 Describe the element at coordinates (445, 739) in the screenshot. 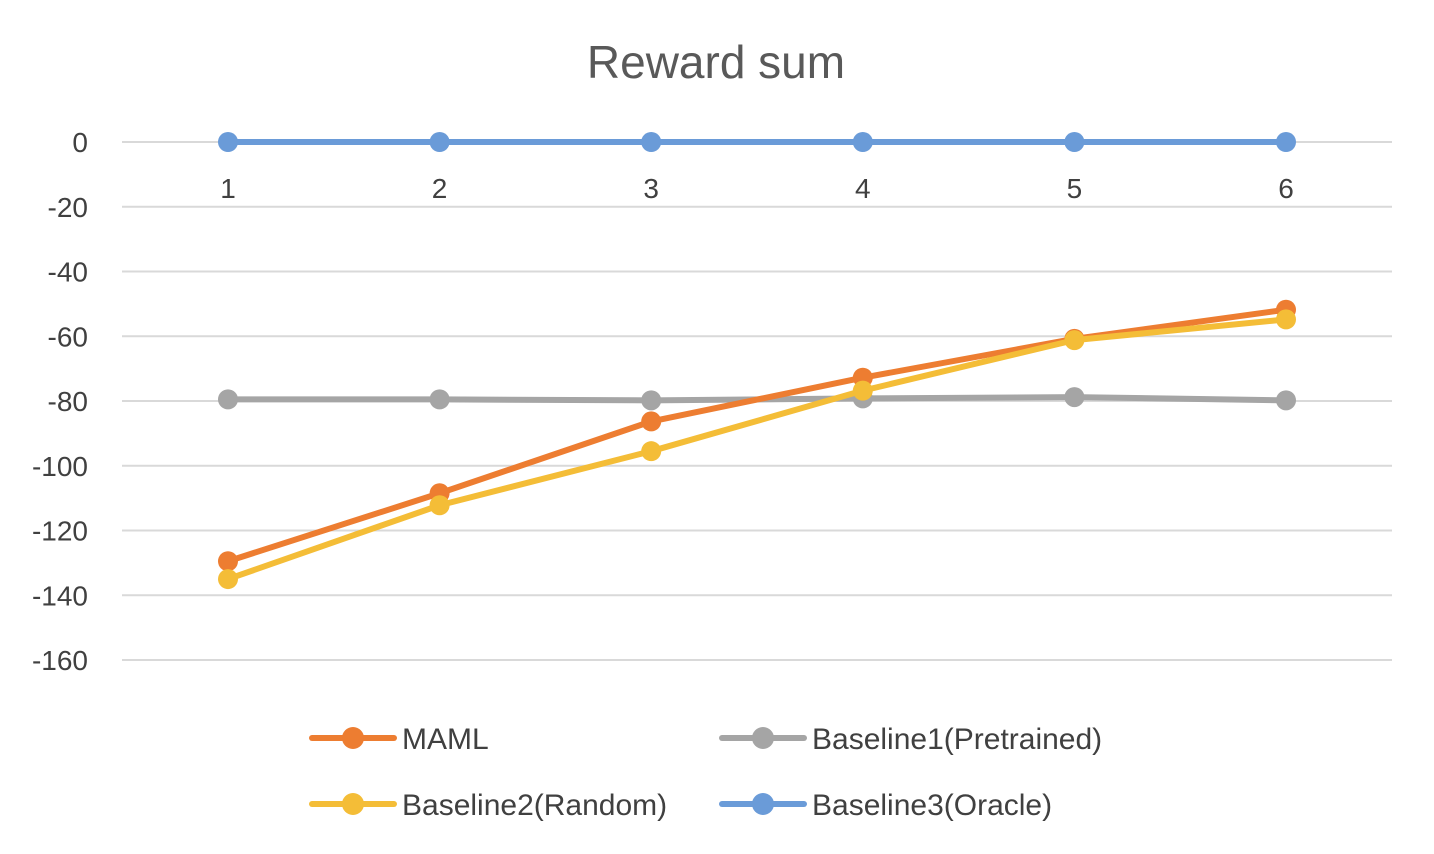

I see `legend-label: MAML` at that location.